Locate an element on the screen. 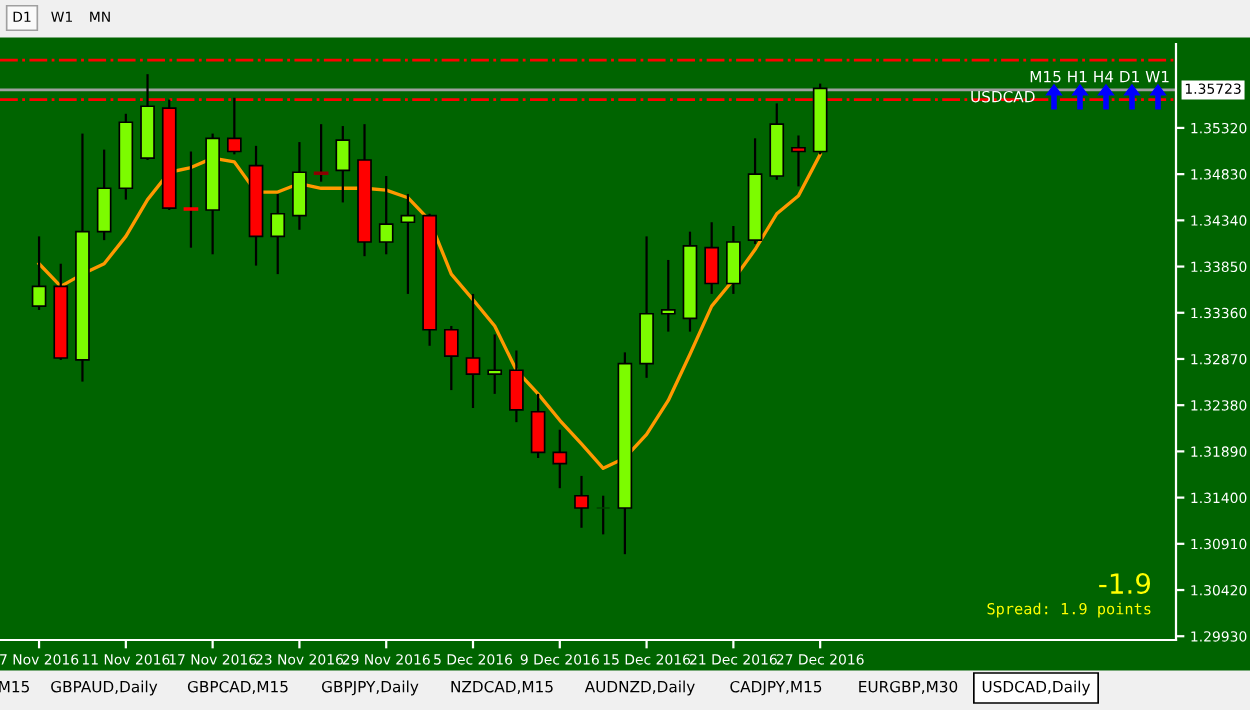 The image size is (1250, 710). annotation: -1.9 is located at coordinates (1125, 584).